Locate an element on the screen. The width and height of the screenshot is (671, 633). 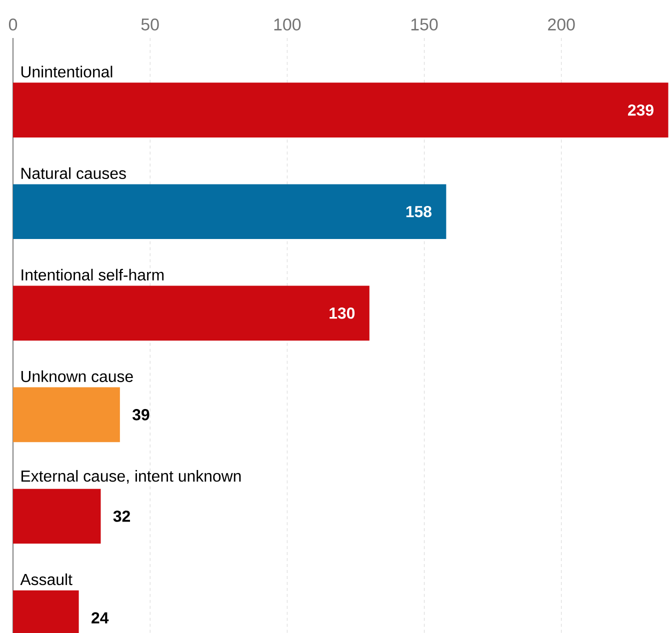
x-tick-label: 200 is located at coordinates (561, 24).